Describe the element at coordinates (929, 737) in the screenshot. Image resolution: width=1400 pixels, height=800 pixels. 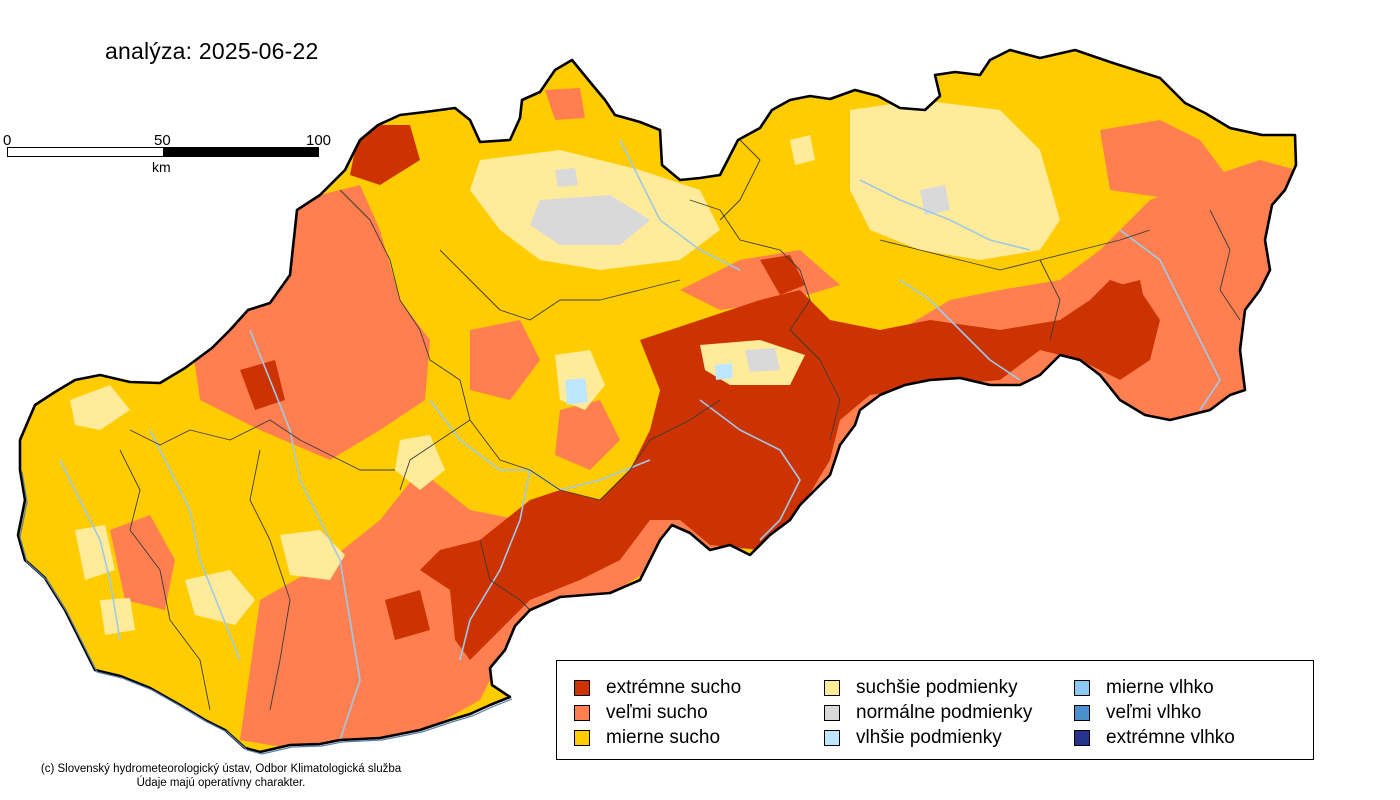
I see `legend-label: vlhšie podmienky` at that location.